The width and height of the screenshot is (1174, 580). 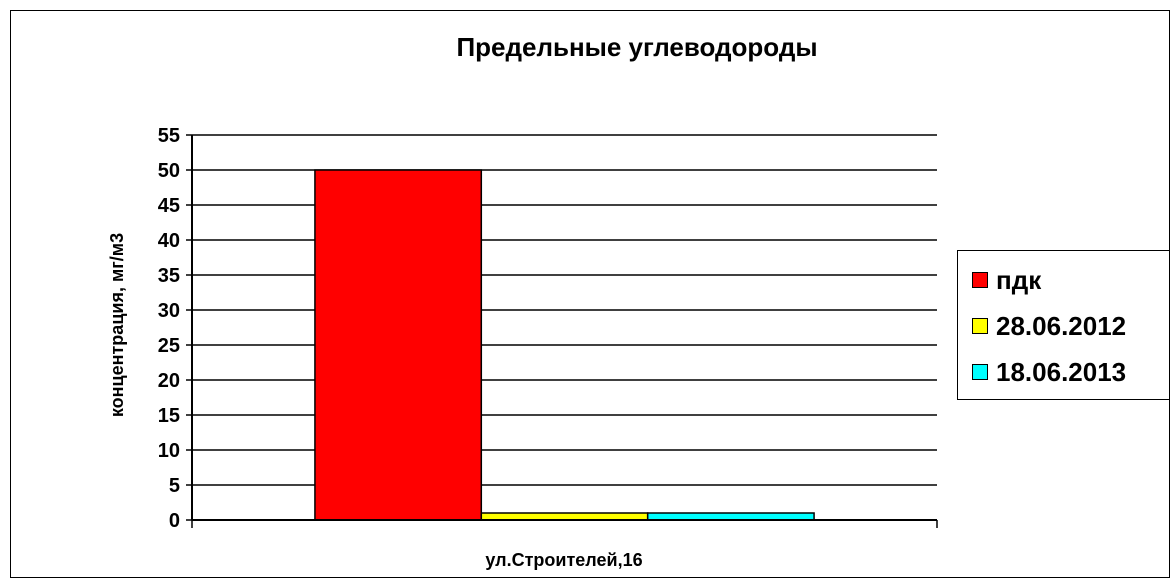 What do you see at coordinates (169, 416) in the screenshot?
I see `y-tick-label: 15` at bounding box center [169, 416].